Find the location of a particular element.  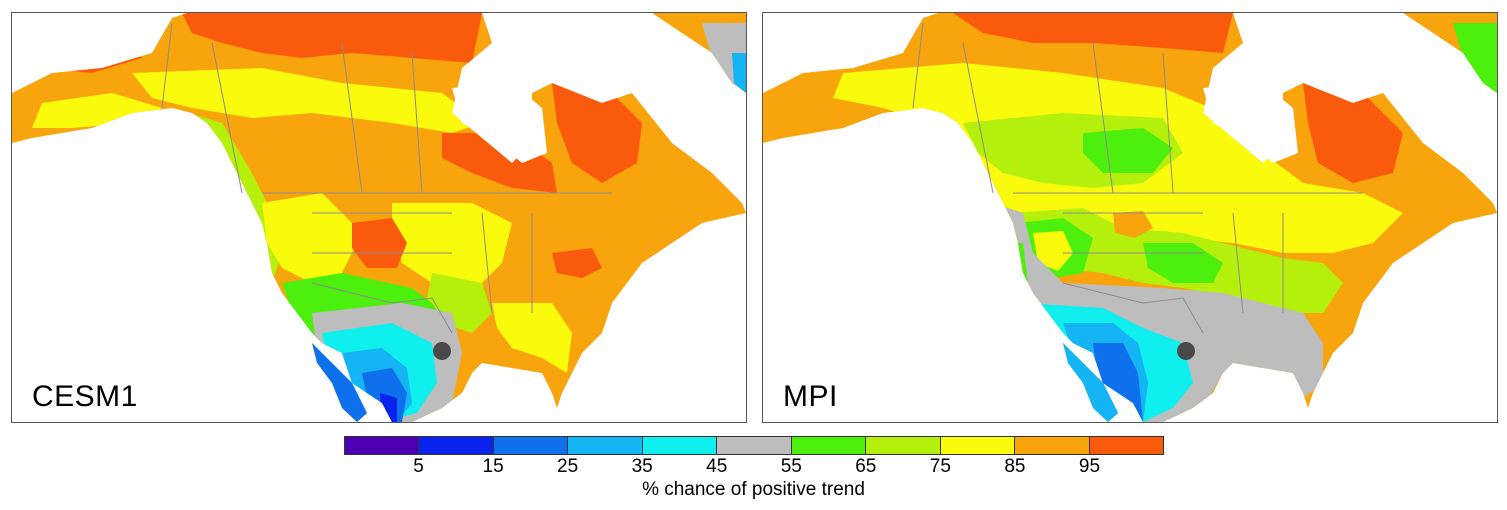

colorbar-tick-label: 85 is located at coordinates (1015, 466).